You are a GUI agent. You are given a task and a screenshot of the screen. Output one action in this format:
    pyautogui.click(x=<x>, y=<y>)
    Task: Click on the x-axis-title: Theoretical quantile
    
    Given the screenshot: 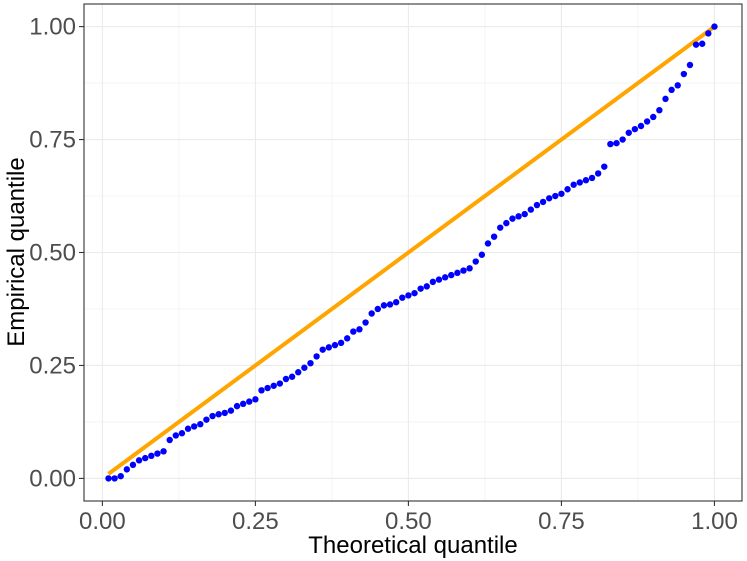 What is the action you would take?
    pyautogui.click(x=412, y=545)
    